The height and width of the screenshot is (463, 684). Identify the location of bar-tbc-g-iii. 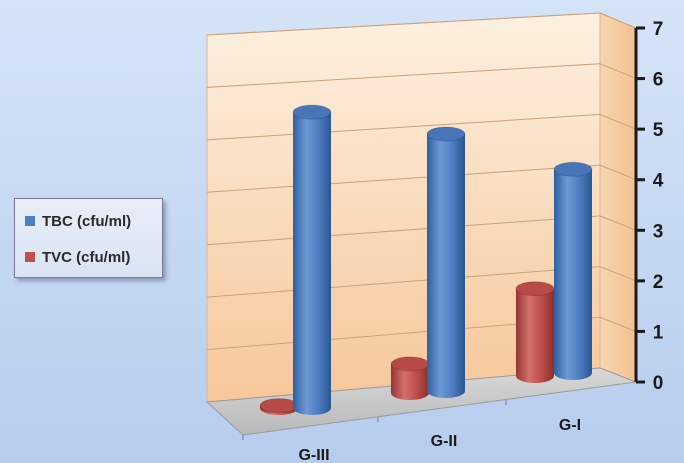
(312, 260).